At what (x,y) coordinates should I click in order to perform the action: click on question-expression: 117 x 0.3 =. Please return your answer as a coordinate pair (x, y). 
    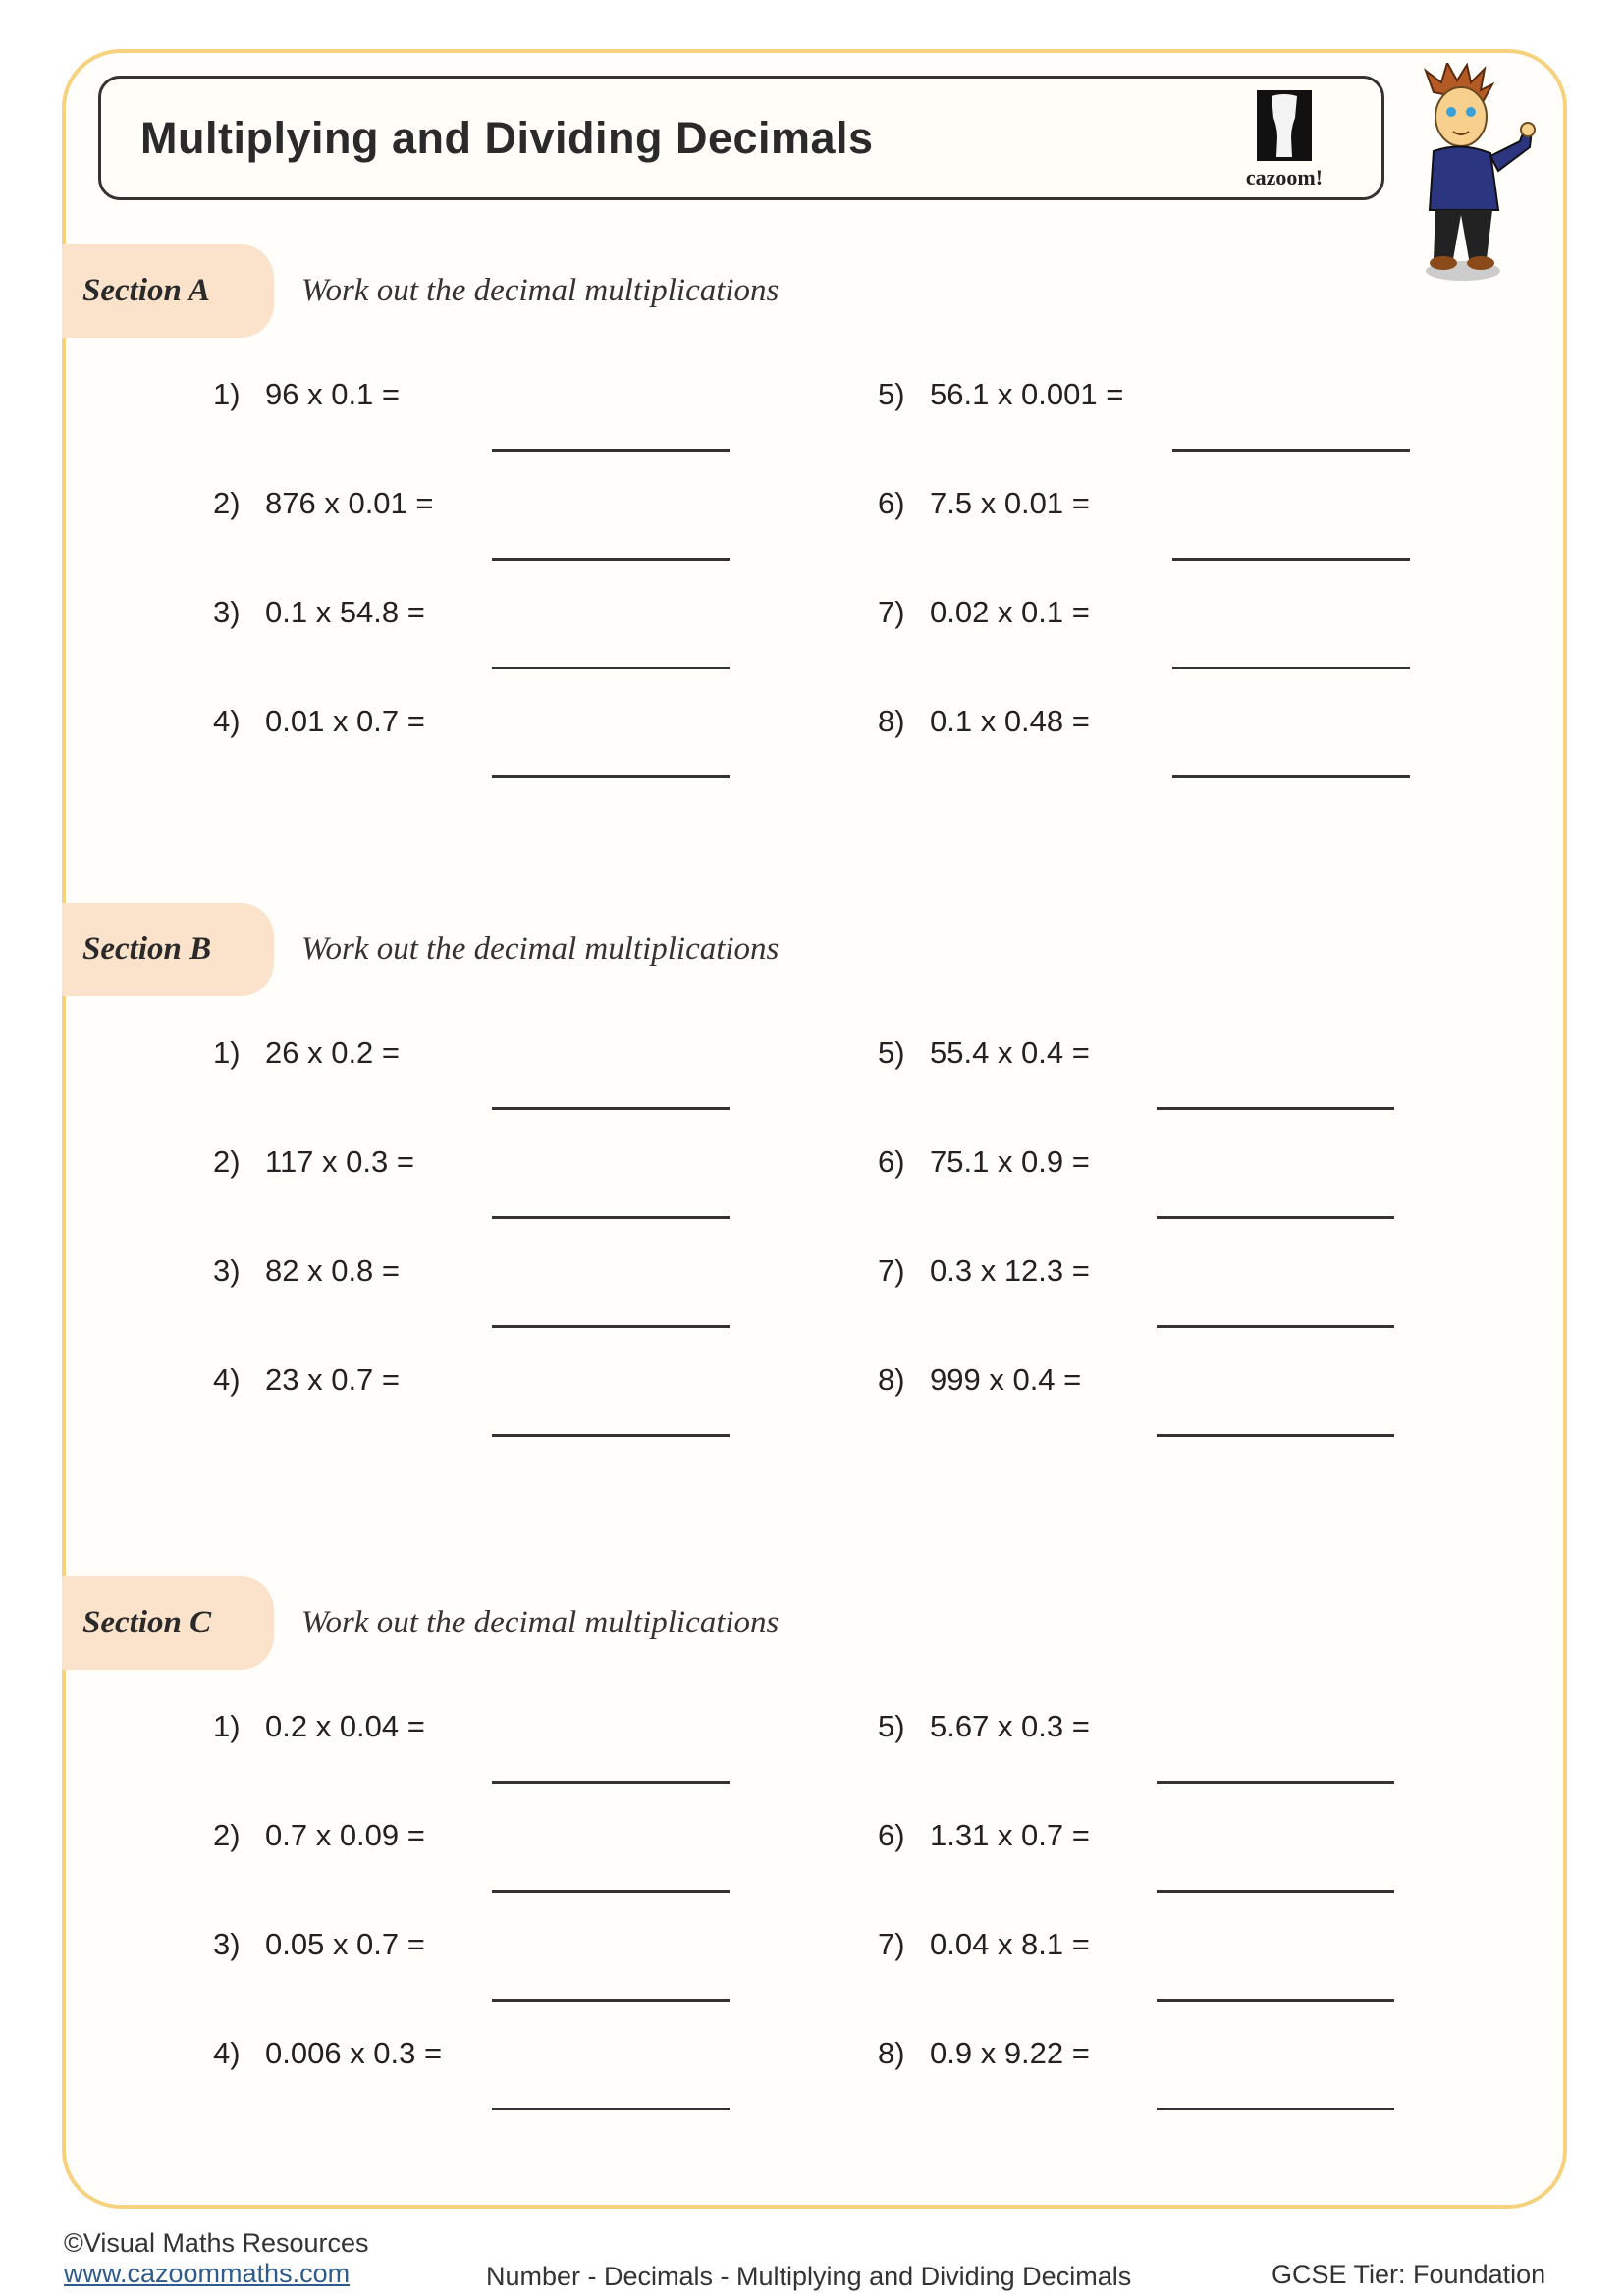
    Looking at the image, I should click on (339, 1162).